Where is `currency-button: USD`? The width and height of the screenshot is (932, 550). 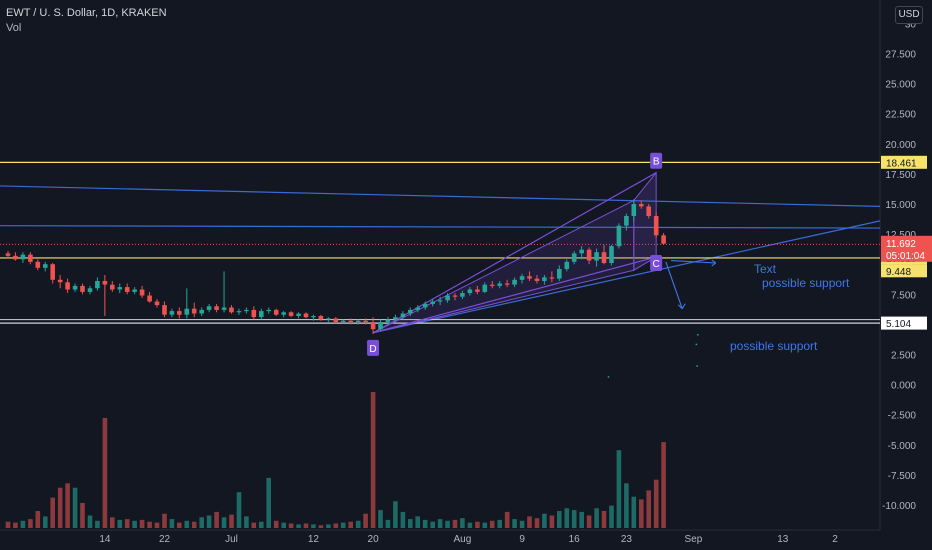
currency-button: USD is located at coordinates (909, 15).